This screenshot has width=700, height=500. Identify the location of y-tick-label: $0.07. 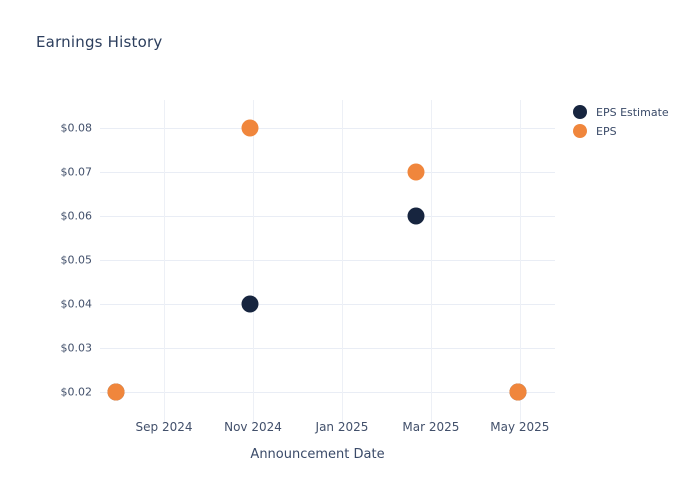
(76, 172).